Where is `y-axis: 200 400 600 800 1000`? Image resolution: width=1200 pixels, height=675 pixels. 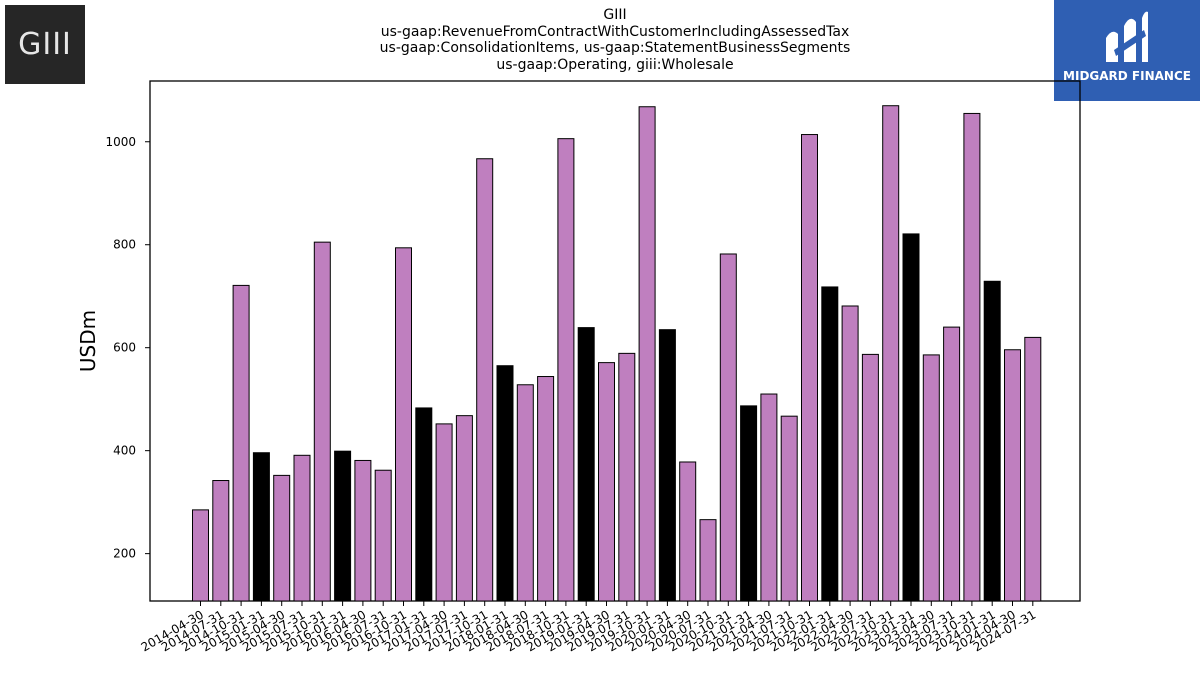 y-axis: 200 400 600 800 1000 is located at coordinates (127, 348).